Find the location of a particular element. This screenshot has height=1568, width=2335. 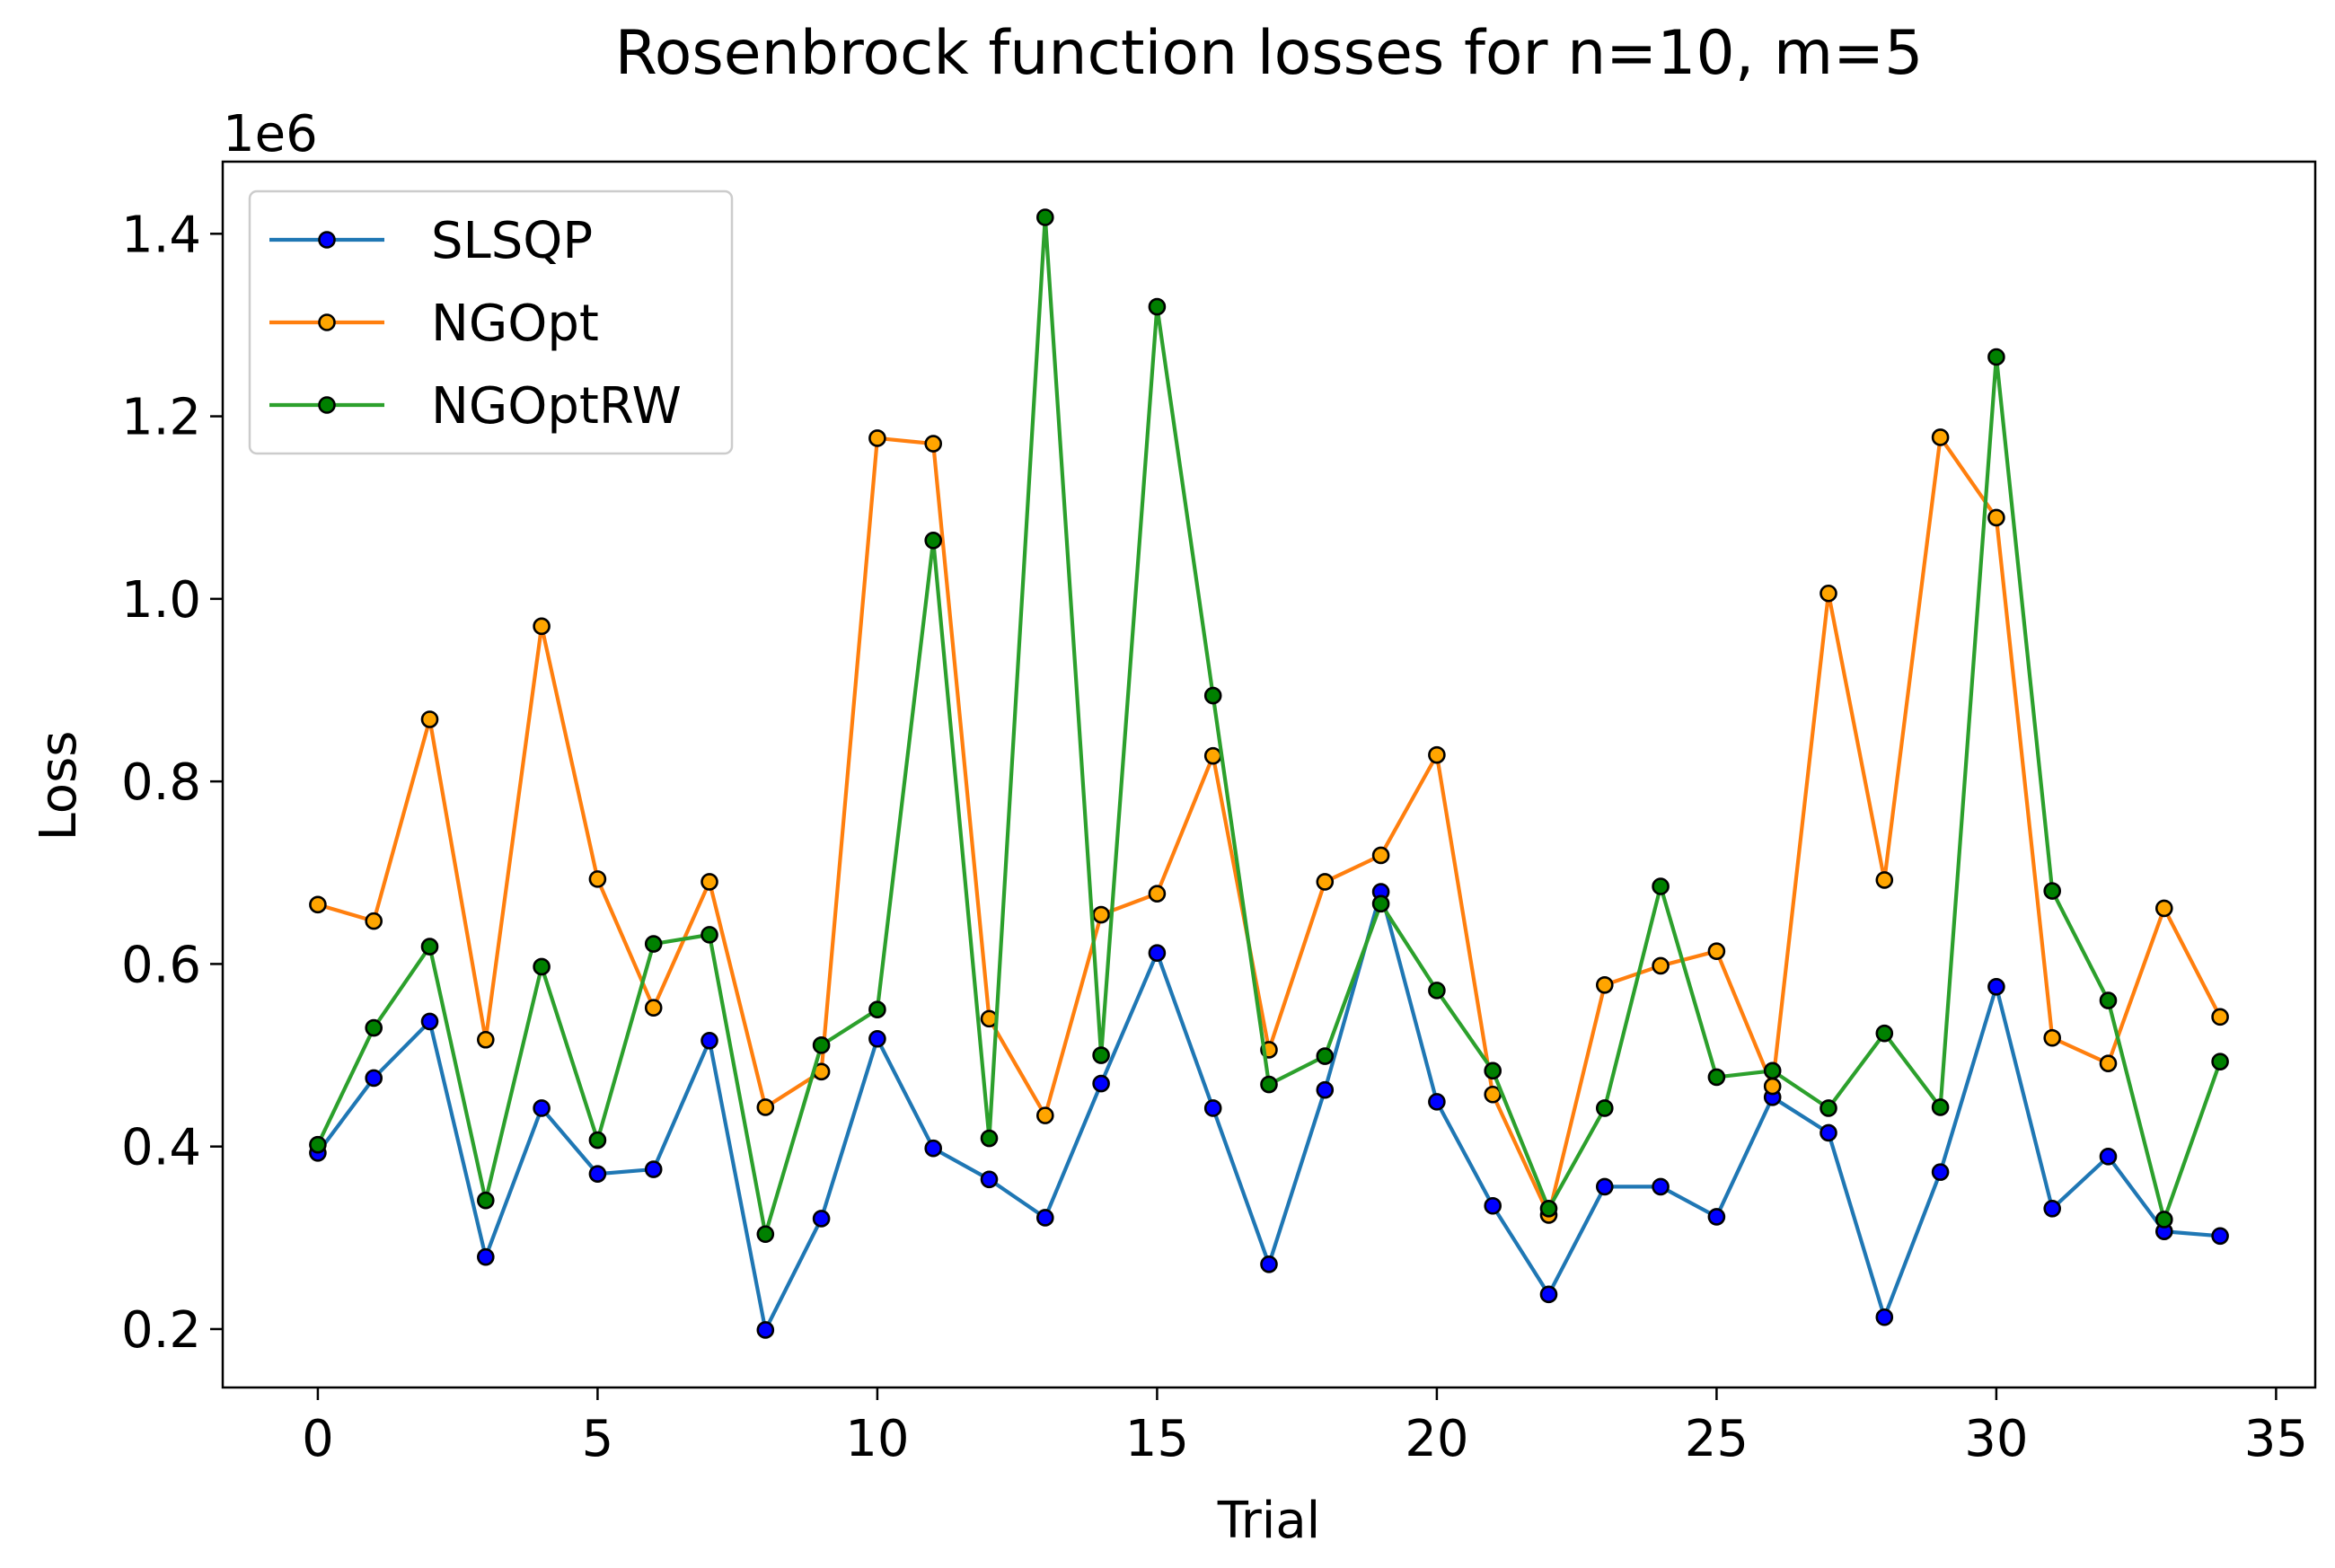

legend-label-ngopt: NGOpt is located at coordinates (515, 324).